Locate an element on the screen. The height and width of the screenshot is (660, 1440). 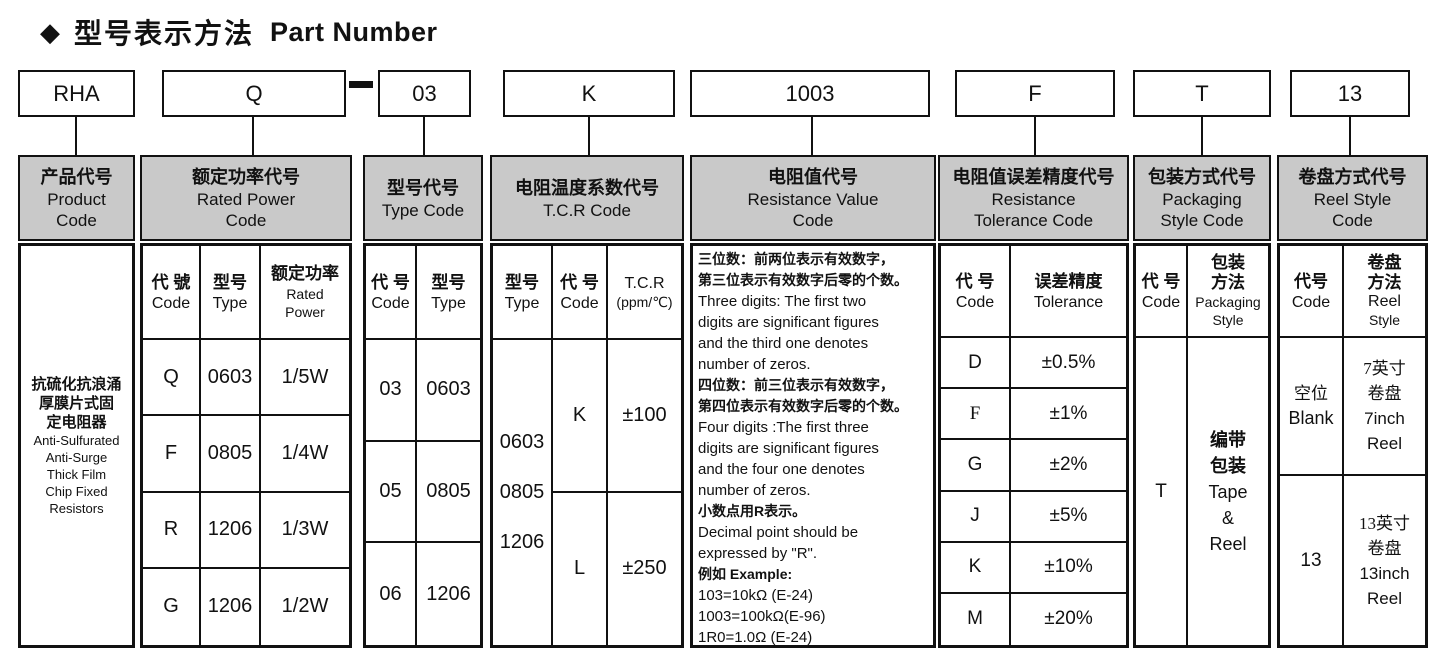
page-title: ◆ 型号表示方法 Part Number is located at coordinates (239, 32).